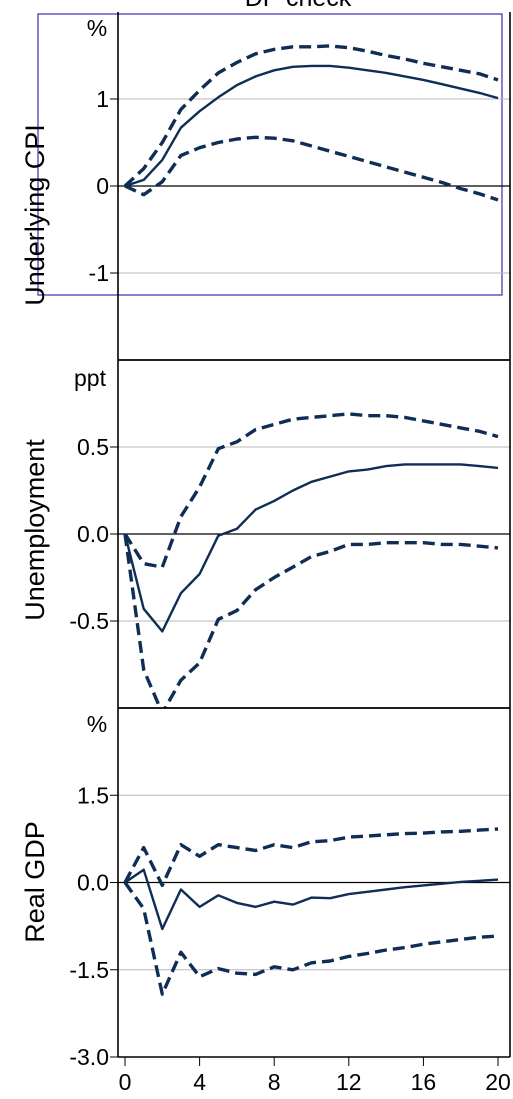  Describe the element at coordinates (102, 99) in the screenshot. I see `y-tick-label: 1` at that location.